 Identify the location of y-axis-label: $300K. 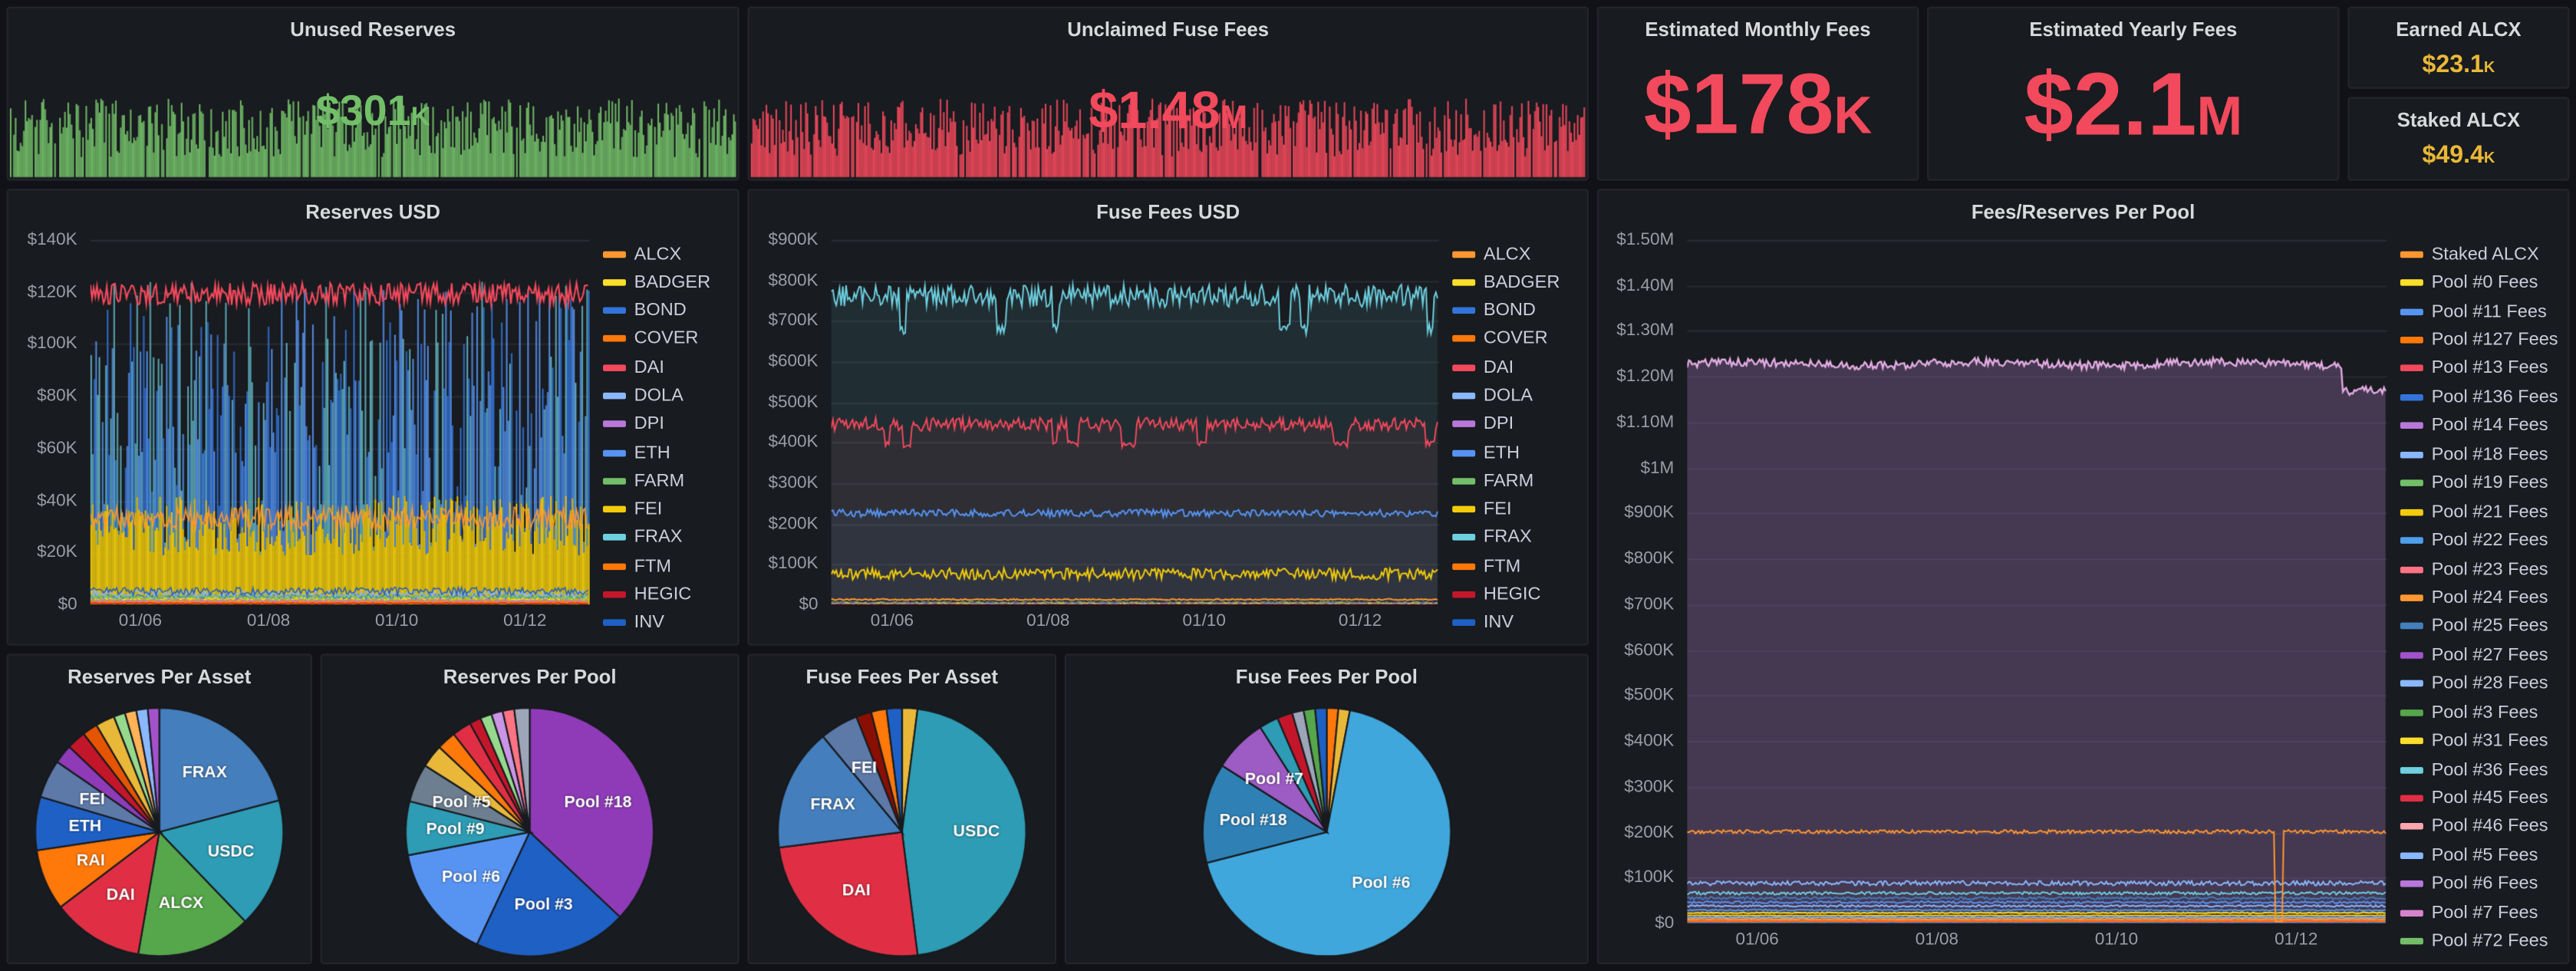
(1649, 786).